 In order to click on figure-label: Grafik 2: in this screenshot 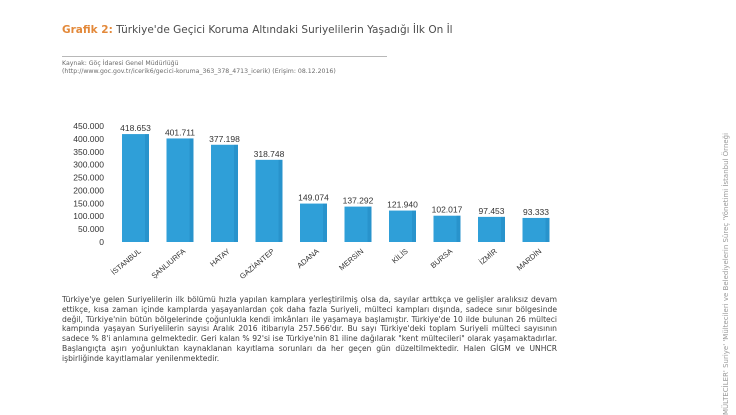, I will do `click(87, 30)`.